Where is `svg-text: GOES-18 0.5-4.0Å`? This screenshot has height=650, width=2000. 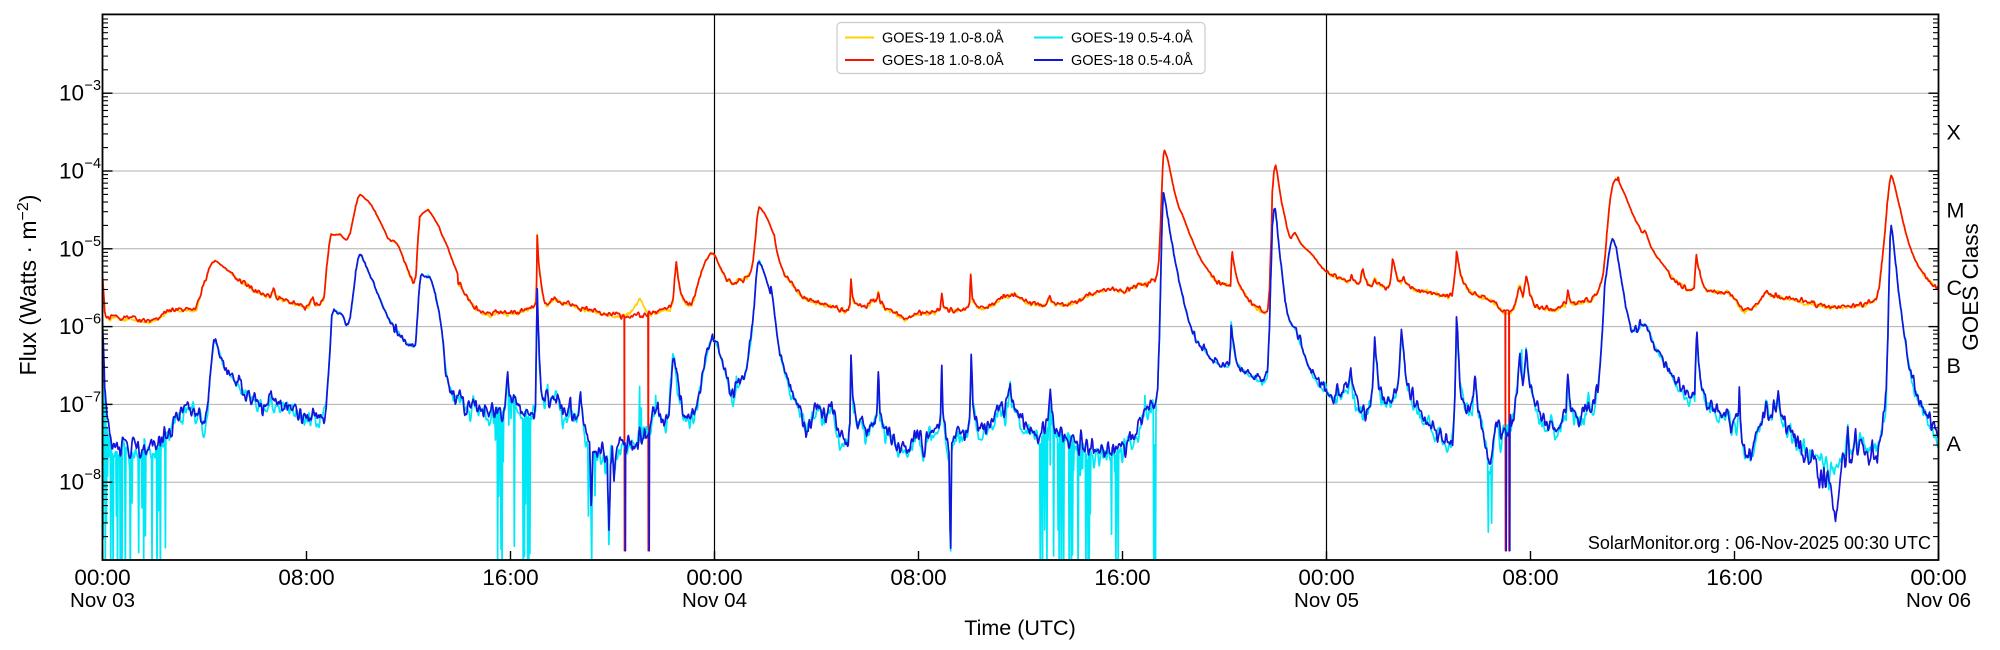
svg-text: GOES-18 0.5-4.0Å is located at coordinates (1132, 60).